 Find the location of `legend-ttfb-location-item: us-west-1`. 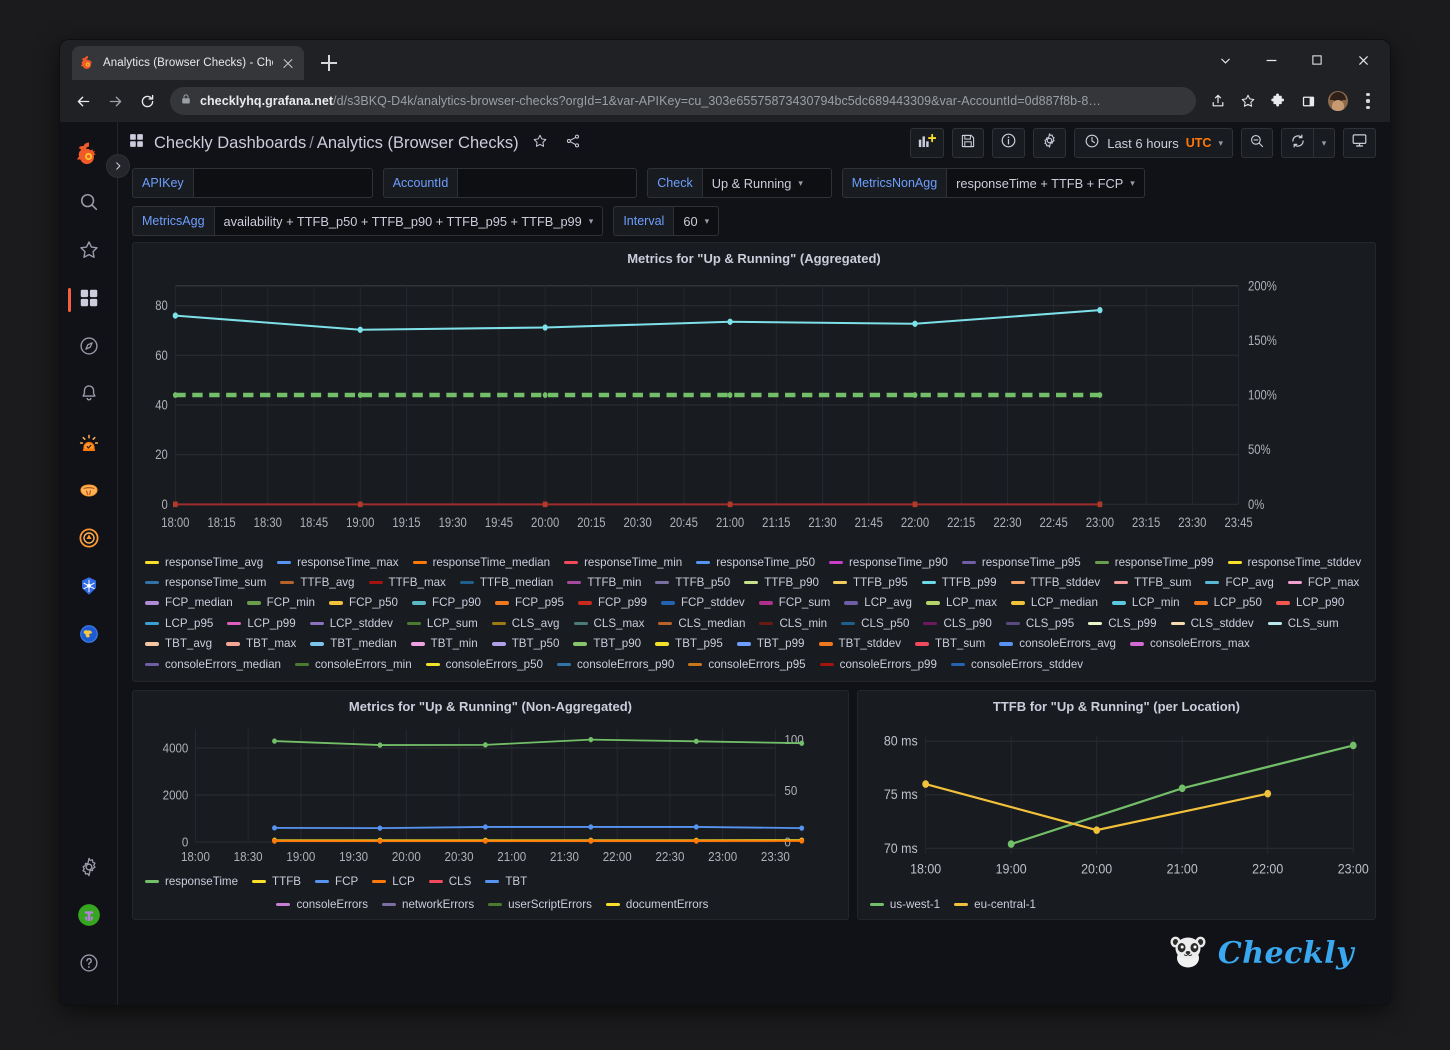

legend-ttfb-location-item: us-west-1 is located at coordinates (904, 904).